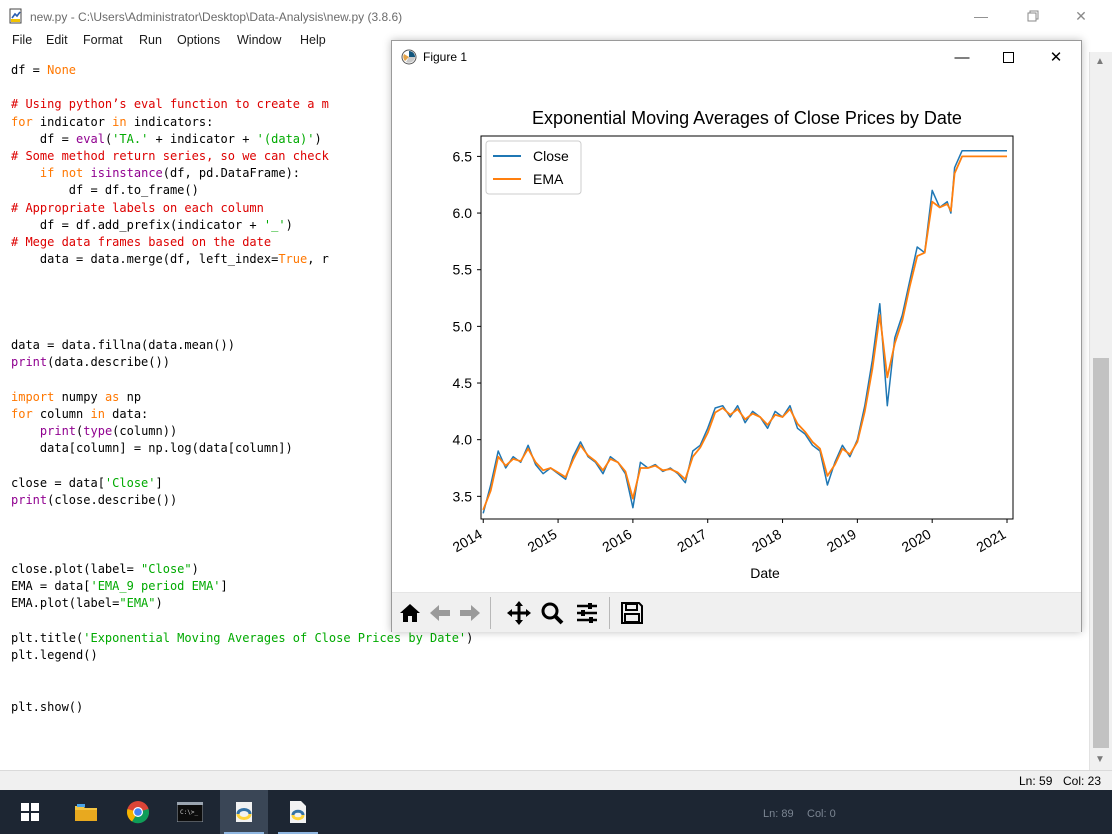 This screenshot has width=1112, height=834. What do you see at coordinates (76, 568) in the screenshot?
I see `code-token: close.plot(label=` at bounding box center [76, 568].